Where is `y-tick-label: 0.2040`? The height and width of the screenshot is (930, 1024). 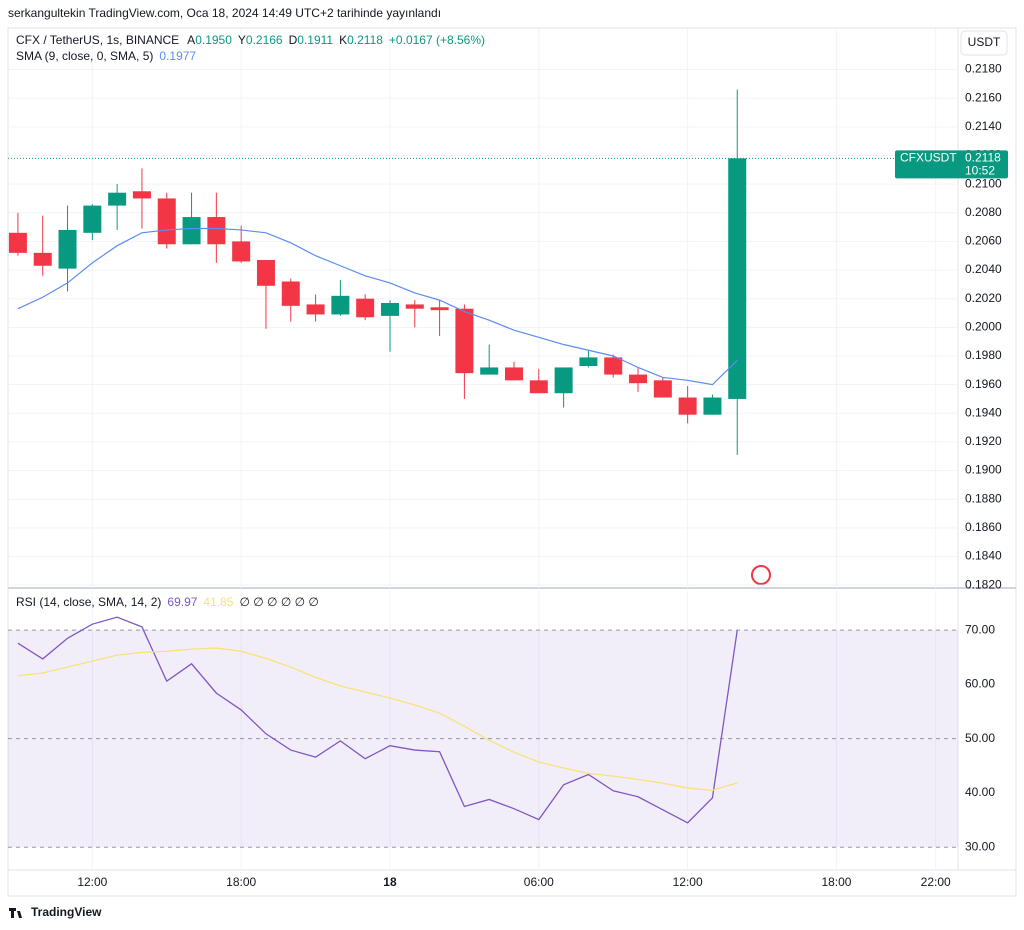
y-tick-label: 0.2040 is located at coordinates (983, 269).